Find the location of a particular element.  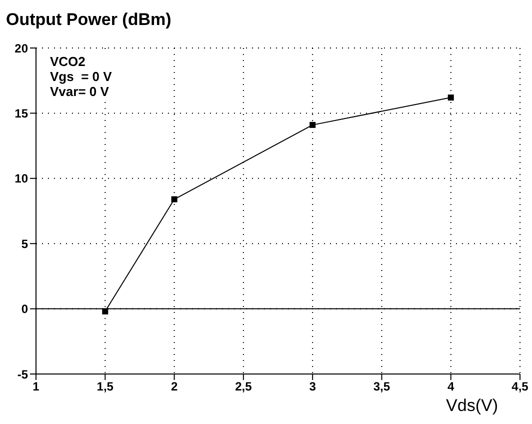

x-tick-label: 2,5 is located at coordinates (243, 387).